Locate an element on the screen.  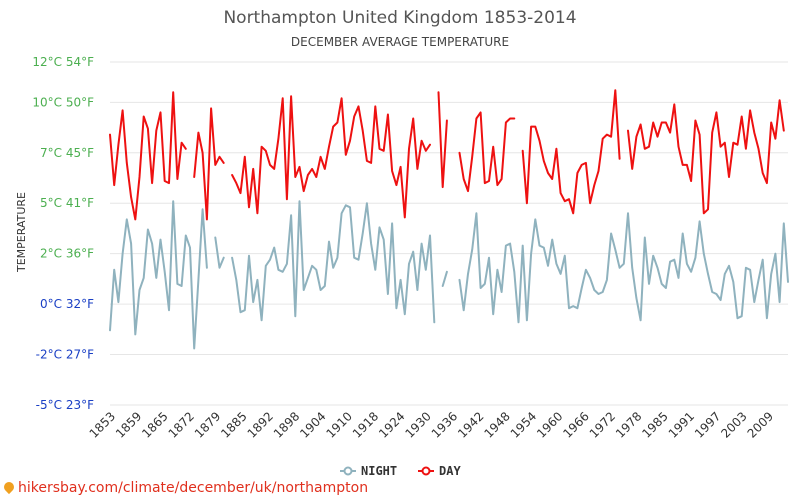
y-tick-label: 5°C 41°F is located at coordinates (67, 203).